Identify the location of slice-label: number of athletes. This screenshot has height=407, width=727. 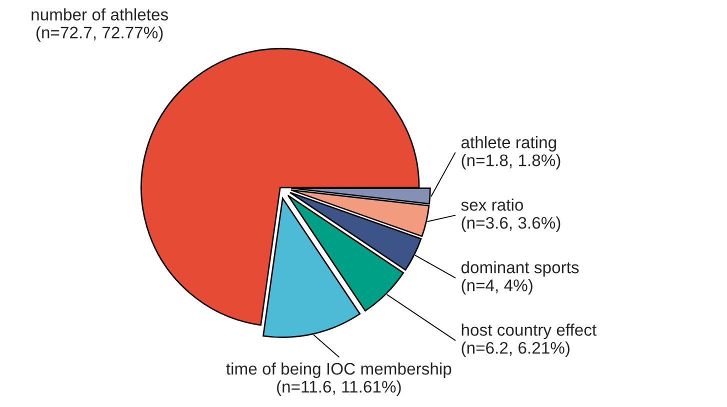
(100, 14).